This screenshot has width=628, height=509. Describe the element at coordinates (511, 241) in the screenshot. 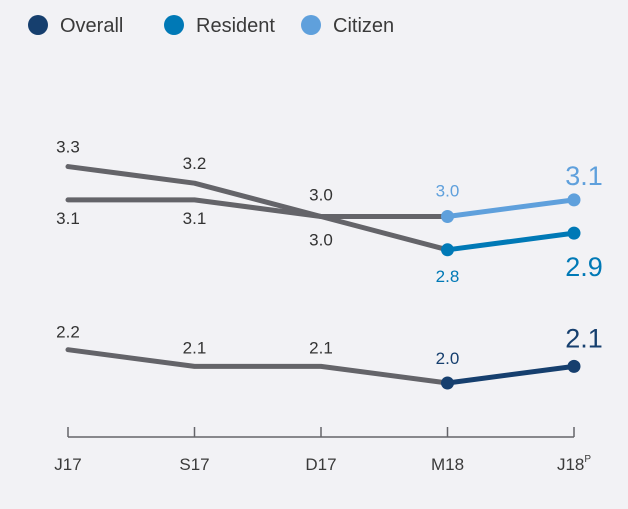

I see `line-highlight-resident` at that location.